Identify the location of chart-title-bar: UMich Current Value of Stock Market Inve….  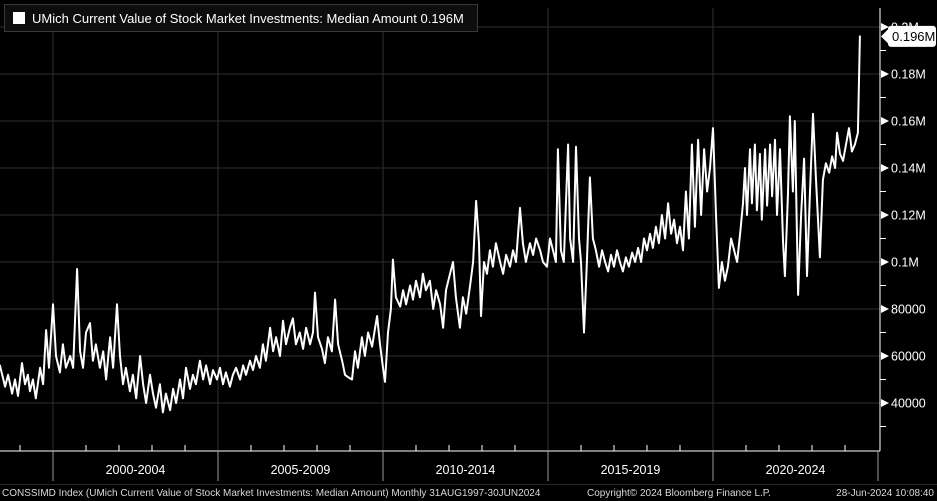
(241, 18).